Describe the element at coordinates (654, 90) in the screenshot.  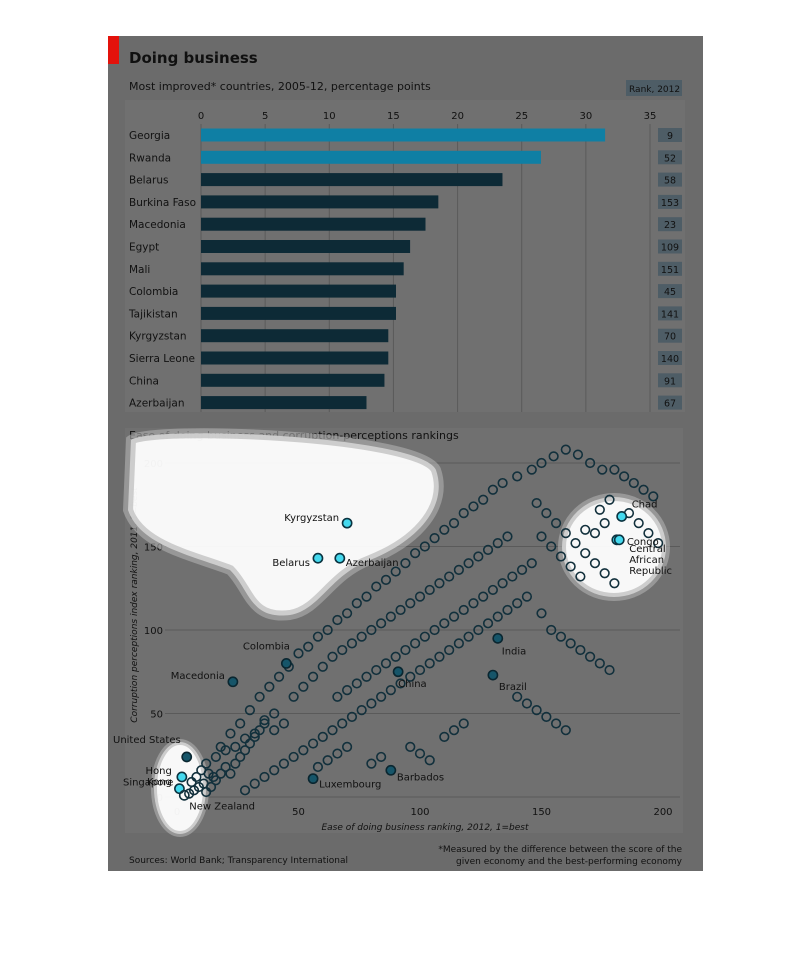
I see `rank-header: Rank, 2012` at that location.